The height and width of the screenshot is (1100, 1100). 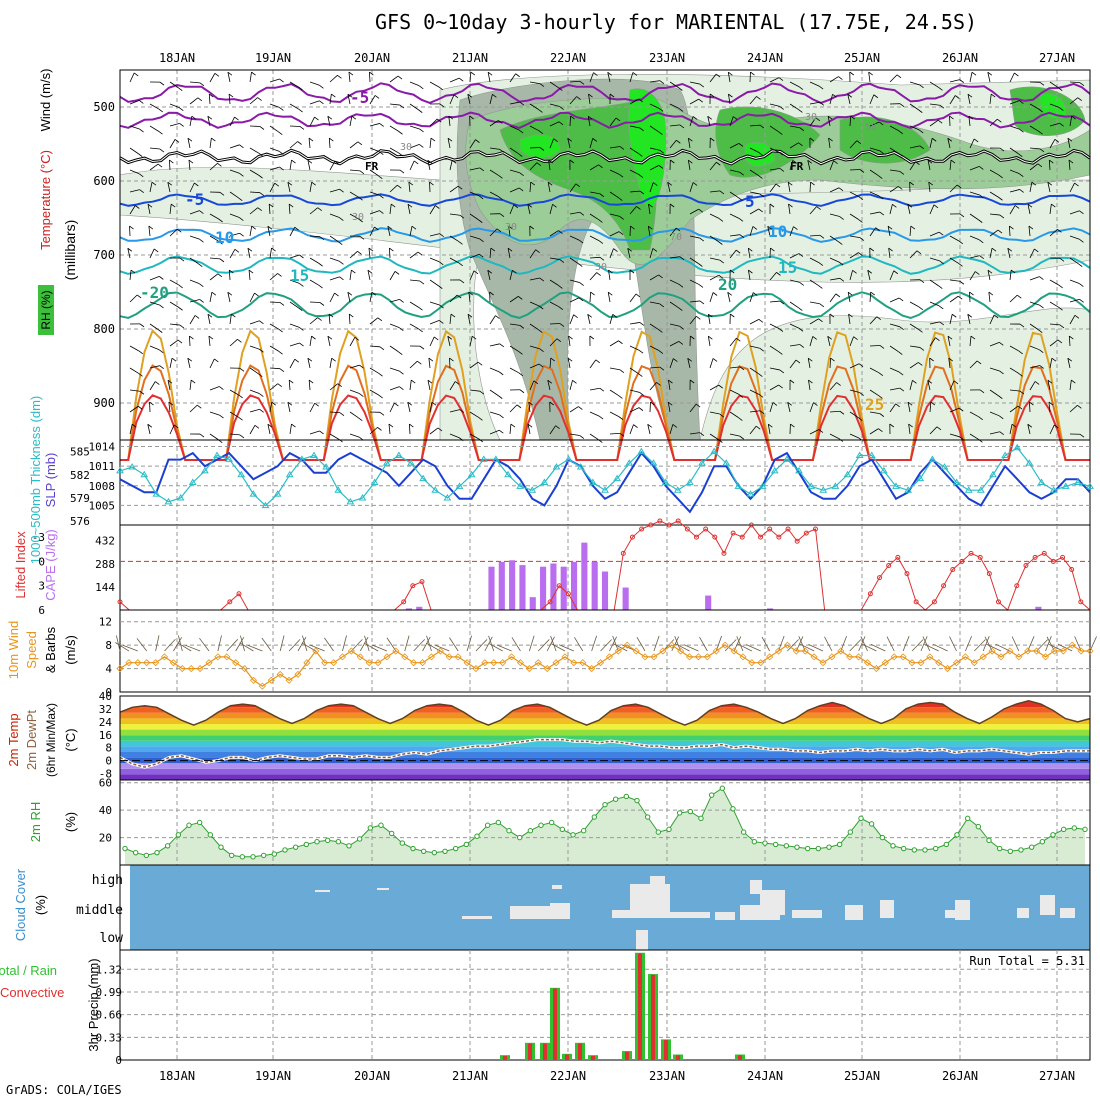 What do you see at coordinates (605, 771) in the screenshot?
I see `temp-color-band` at bounding box center [605, 771].